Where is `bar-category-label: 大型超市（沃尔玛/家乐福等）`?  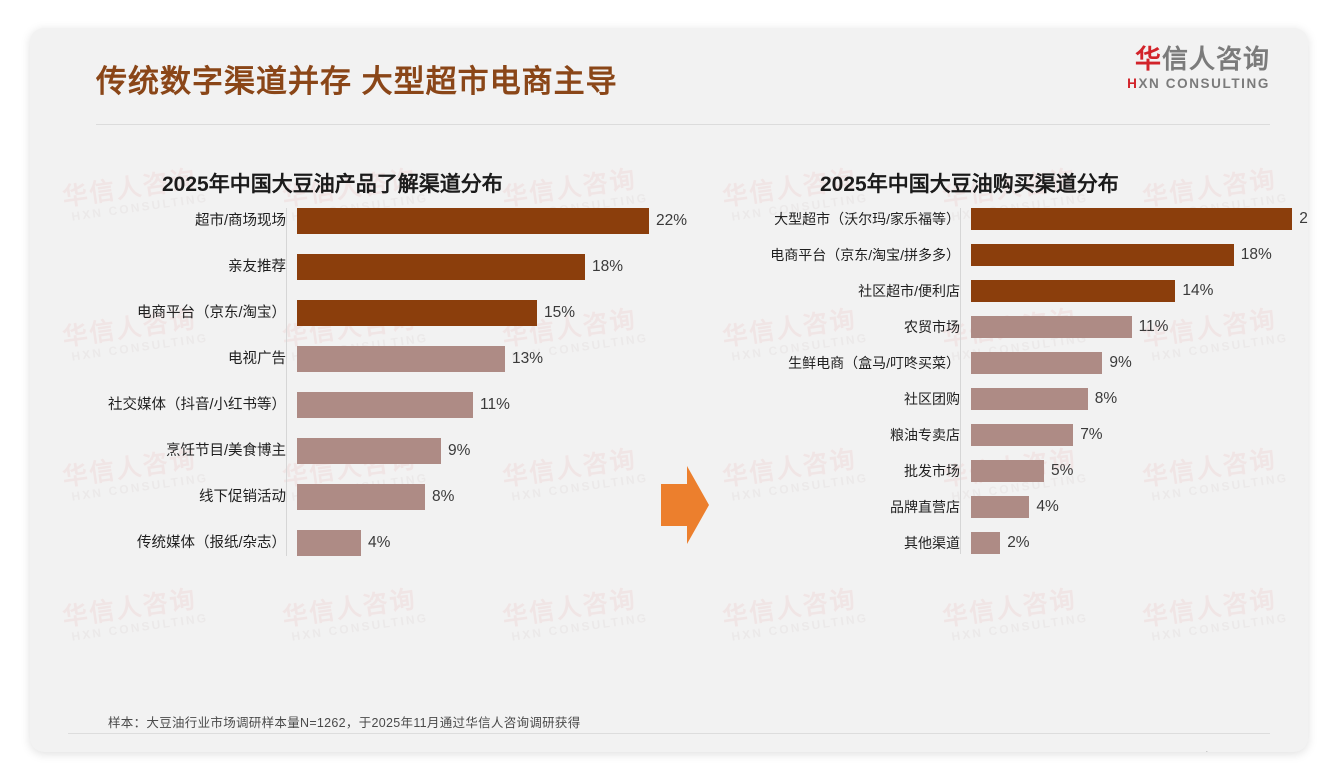 bar-category-label: 大型超市（沃尔玛/家乐福等） is located at coordinates (867, 219).